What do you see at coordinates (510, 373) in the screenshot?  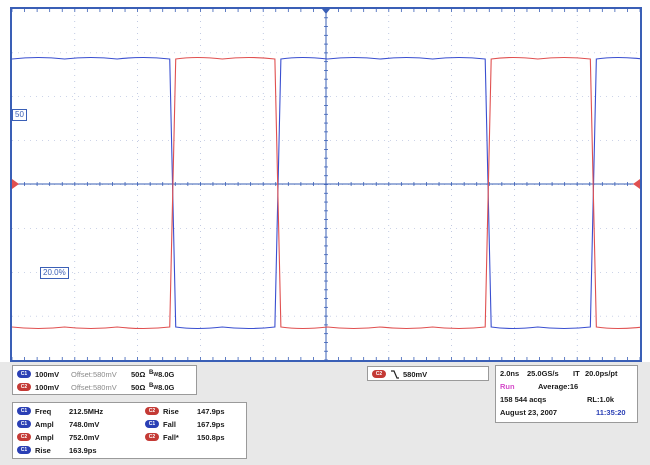 I see `timebase: 2.0ns` at bounding box center [510, 373].